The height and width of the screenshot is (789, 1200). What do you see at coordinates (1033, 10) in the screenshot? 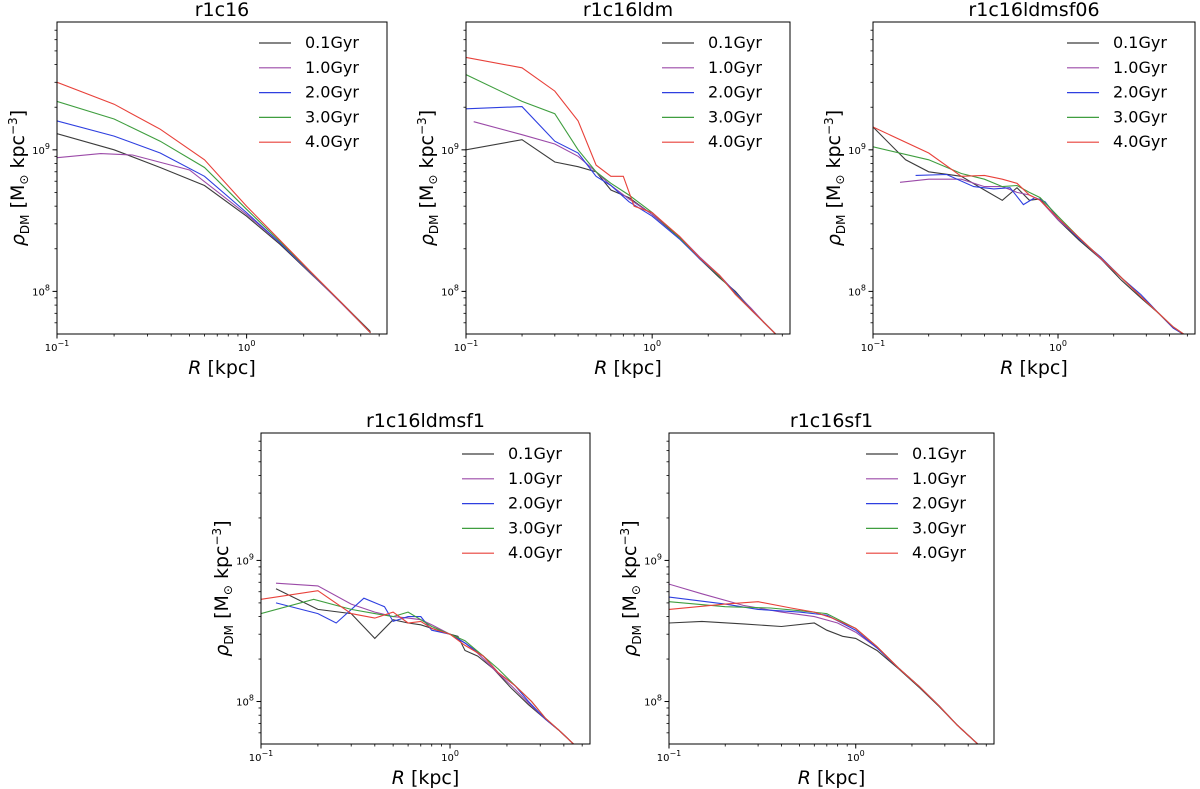
I see `chart-title: r1c16ldmsf06` at bounding box center [1033, 10].